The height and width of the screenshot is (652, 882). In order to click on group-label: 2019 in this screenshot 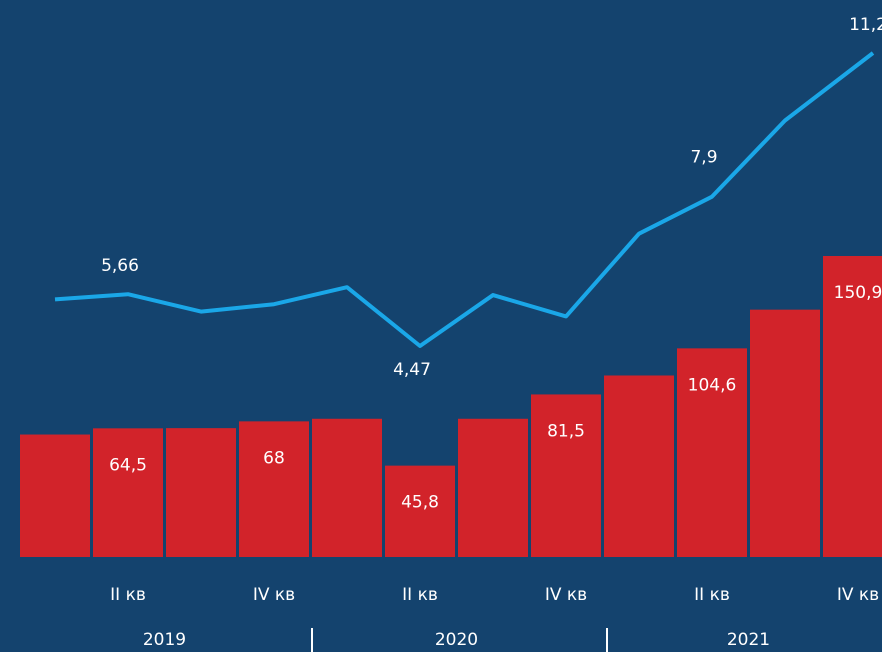, I will do `click(164, 640)`.